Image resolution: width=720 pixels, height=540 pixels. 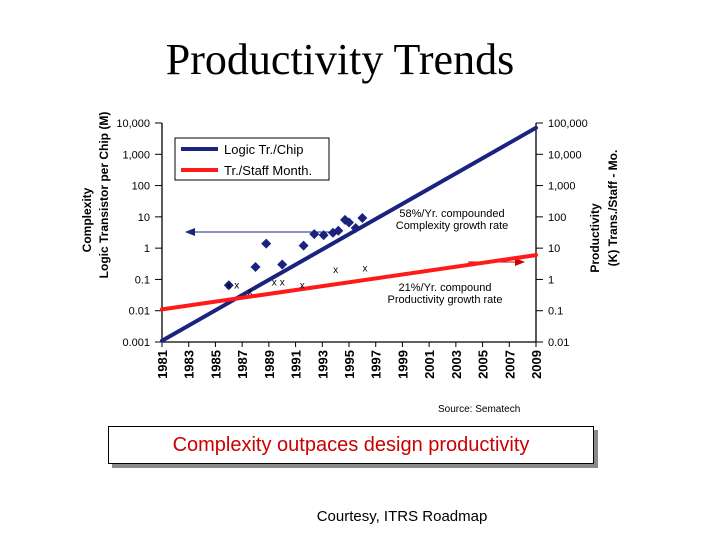 I want to click on right-axis-tick-label: 1,000, so click(x=562, y=187).